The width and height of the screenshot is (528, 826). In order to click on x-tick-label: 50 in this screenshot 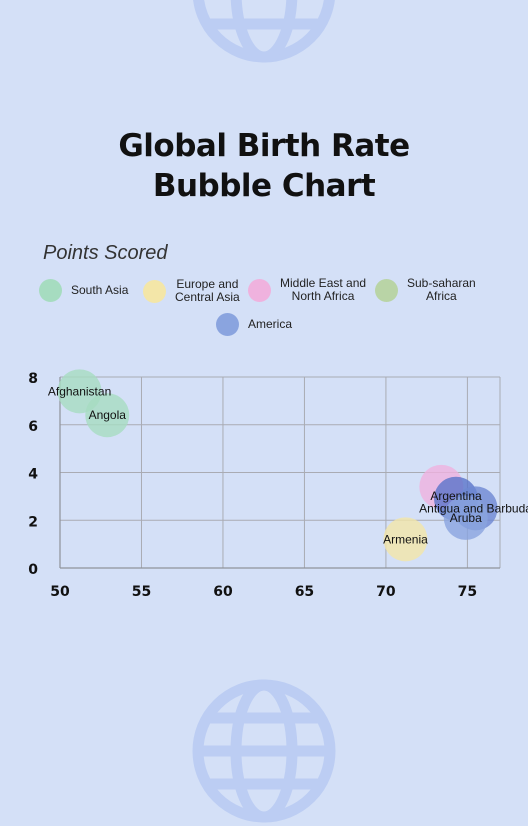, I will do `click(60, 592)`.